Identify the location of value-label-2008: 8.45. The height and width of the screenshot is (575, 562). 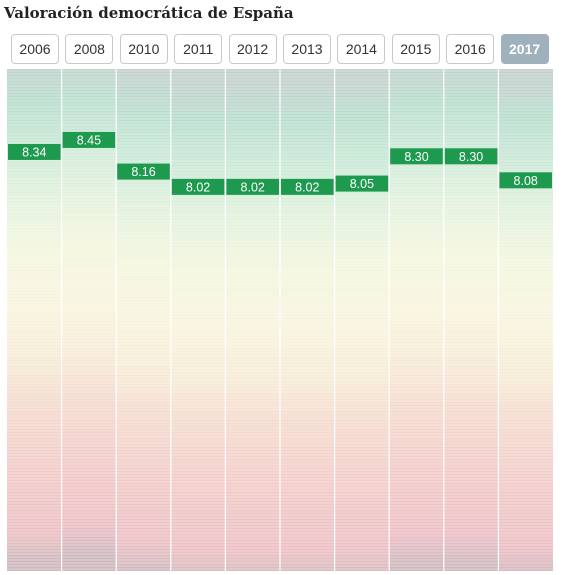
(89, 140).